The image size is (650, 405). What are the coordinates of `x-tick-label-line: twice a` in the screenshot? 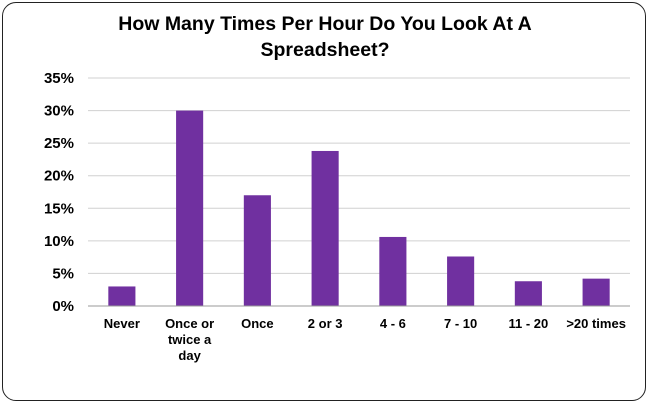 It's located at (190, 339).